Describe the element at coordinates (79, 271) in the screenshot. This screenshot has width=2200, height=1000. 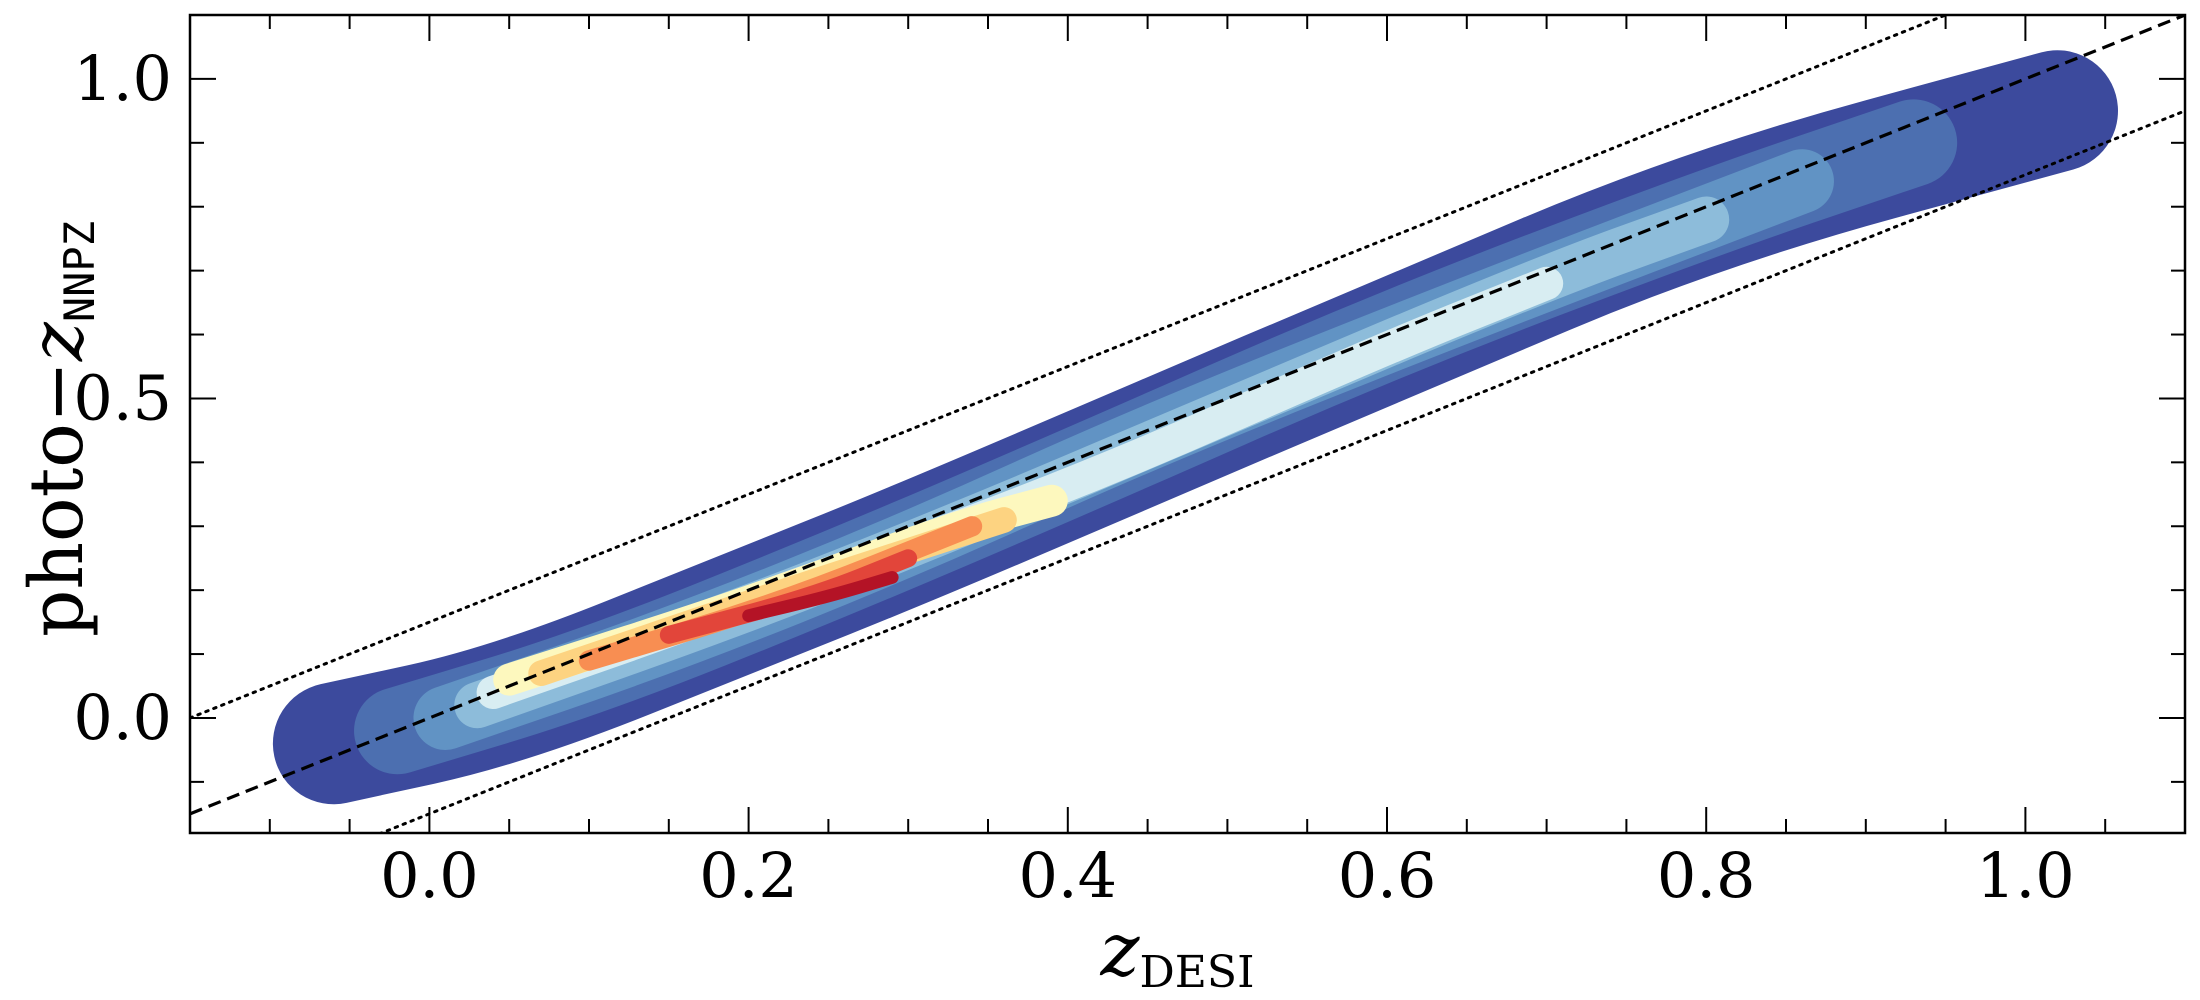
I see `y-axis-label-sub: NNPZ` at that location.